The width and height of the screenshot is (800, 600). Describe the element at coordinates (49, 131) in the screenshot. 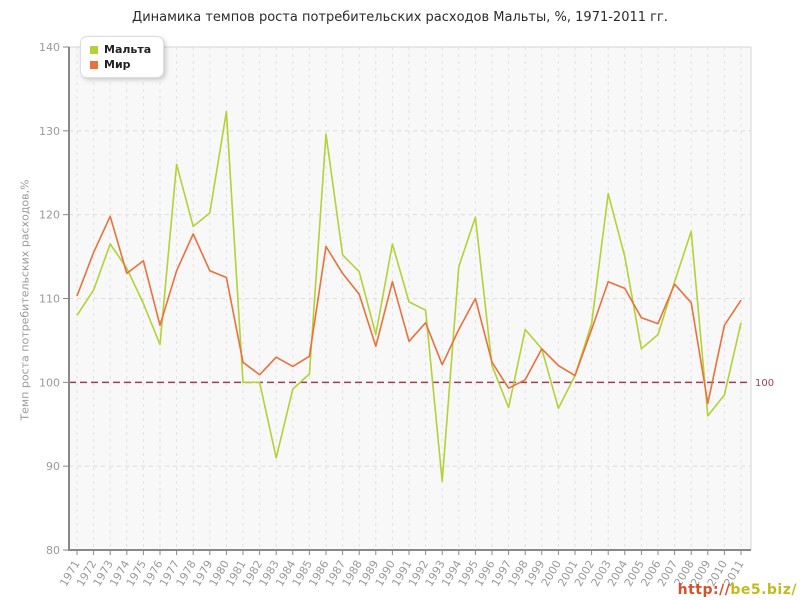

I see `y-tick-label: 130` at that location.